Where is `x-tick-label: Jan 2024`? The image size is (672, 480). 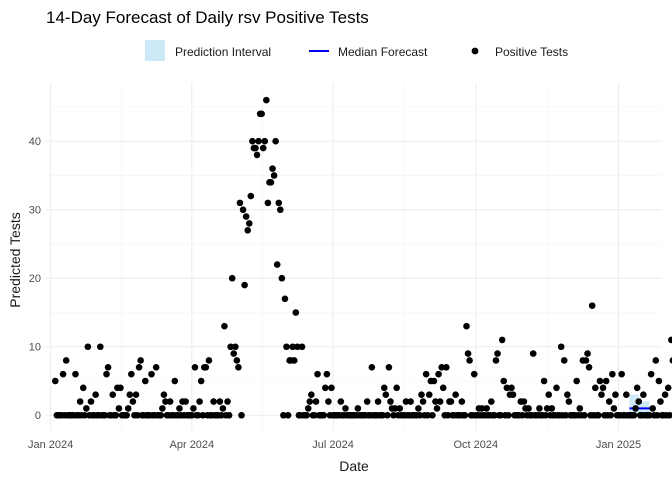
x-tick-label: Jan 2024 is located at coordinates (50, 445).